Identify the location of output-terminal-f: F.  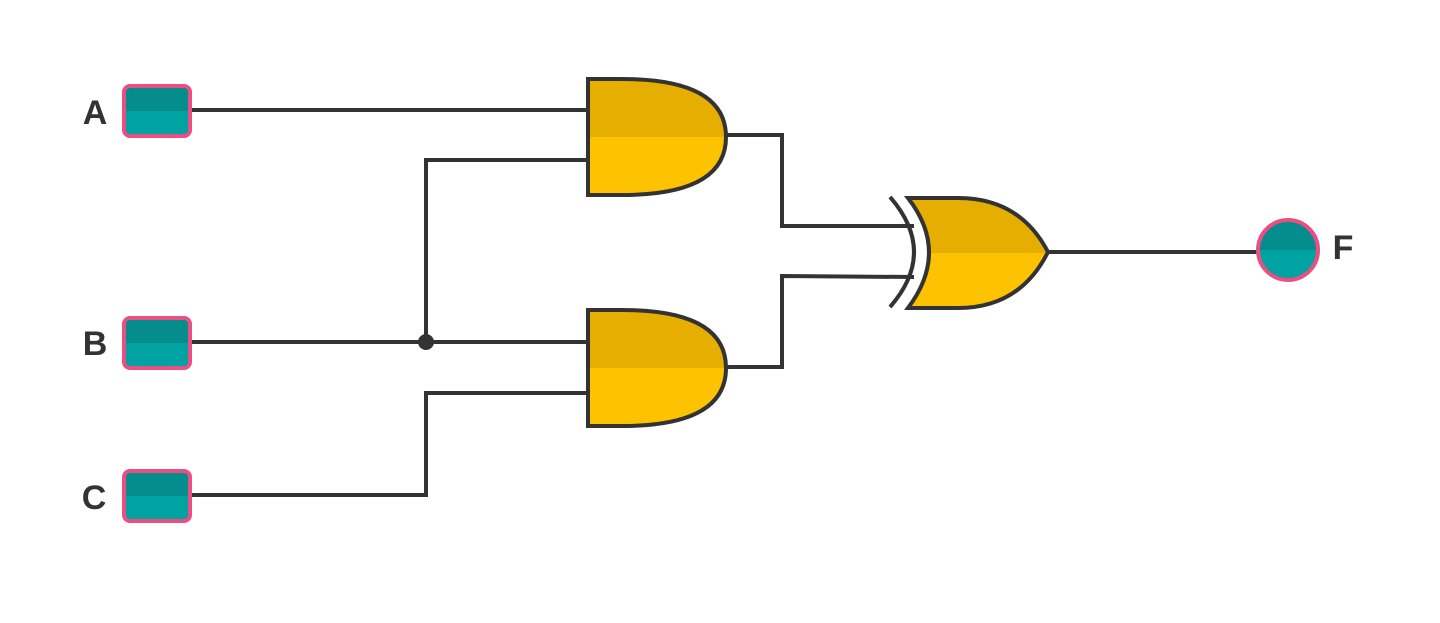
(1305, 250).